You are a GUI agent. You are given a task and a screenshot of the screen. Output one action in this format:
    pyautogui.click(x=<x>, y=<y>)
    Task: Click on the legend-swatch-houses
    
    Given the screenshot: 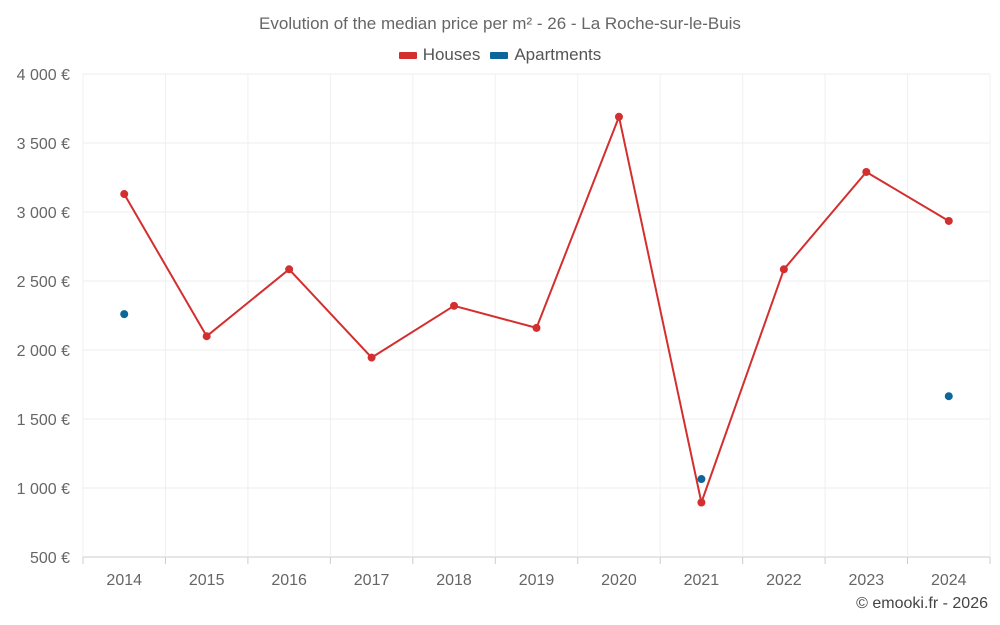 What is the action you would take?
    pyautogui.click(x=407, y=55)
    